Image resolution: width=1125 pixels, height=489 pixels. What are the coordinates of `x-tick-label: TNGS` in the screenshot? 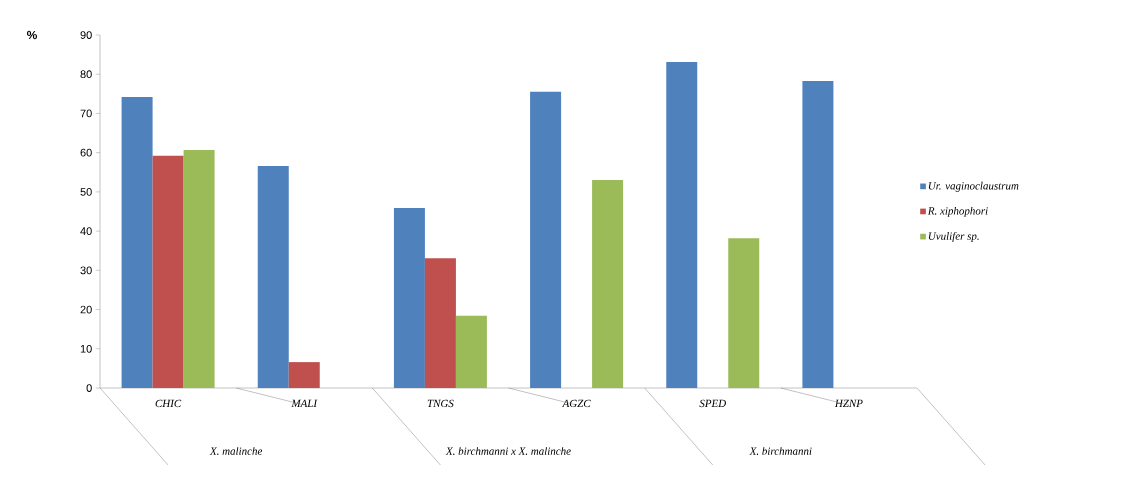 It's located at (440, 403).